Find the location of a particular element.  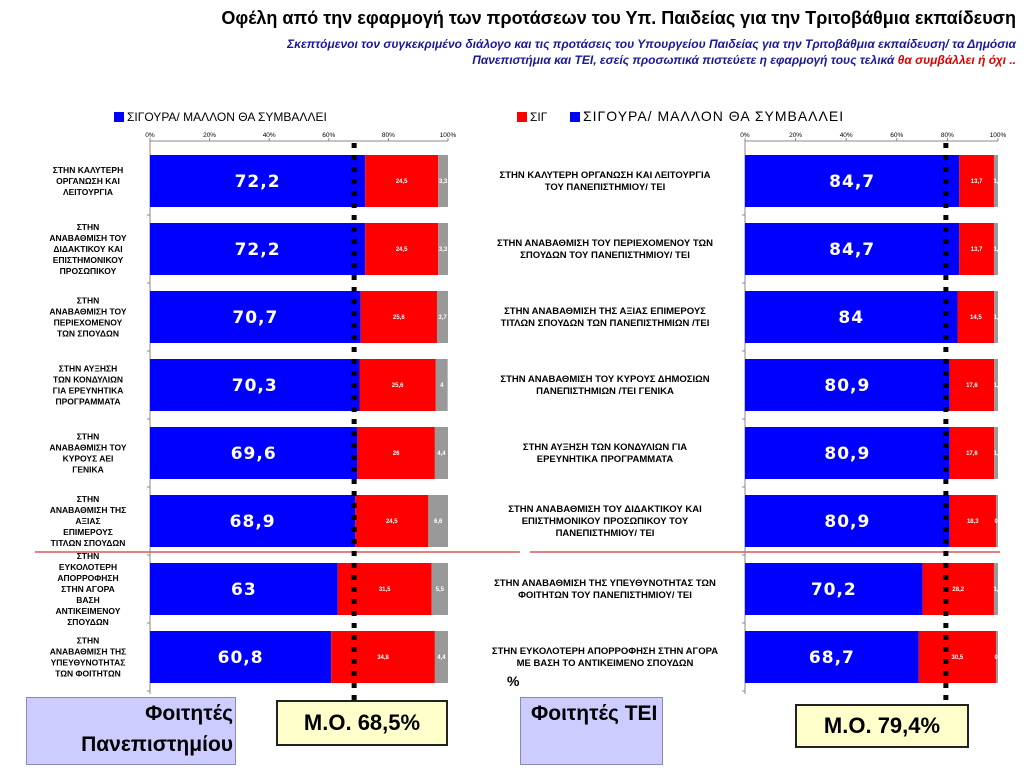

left-data-label-blue: 70,3 is located at coordinates (255, 386).